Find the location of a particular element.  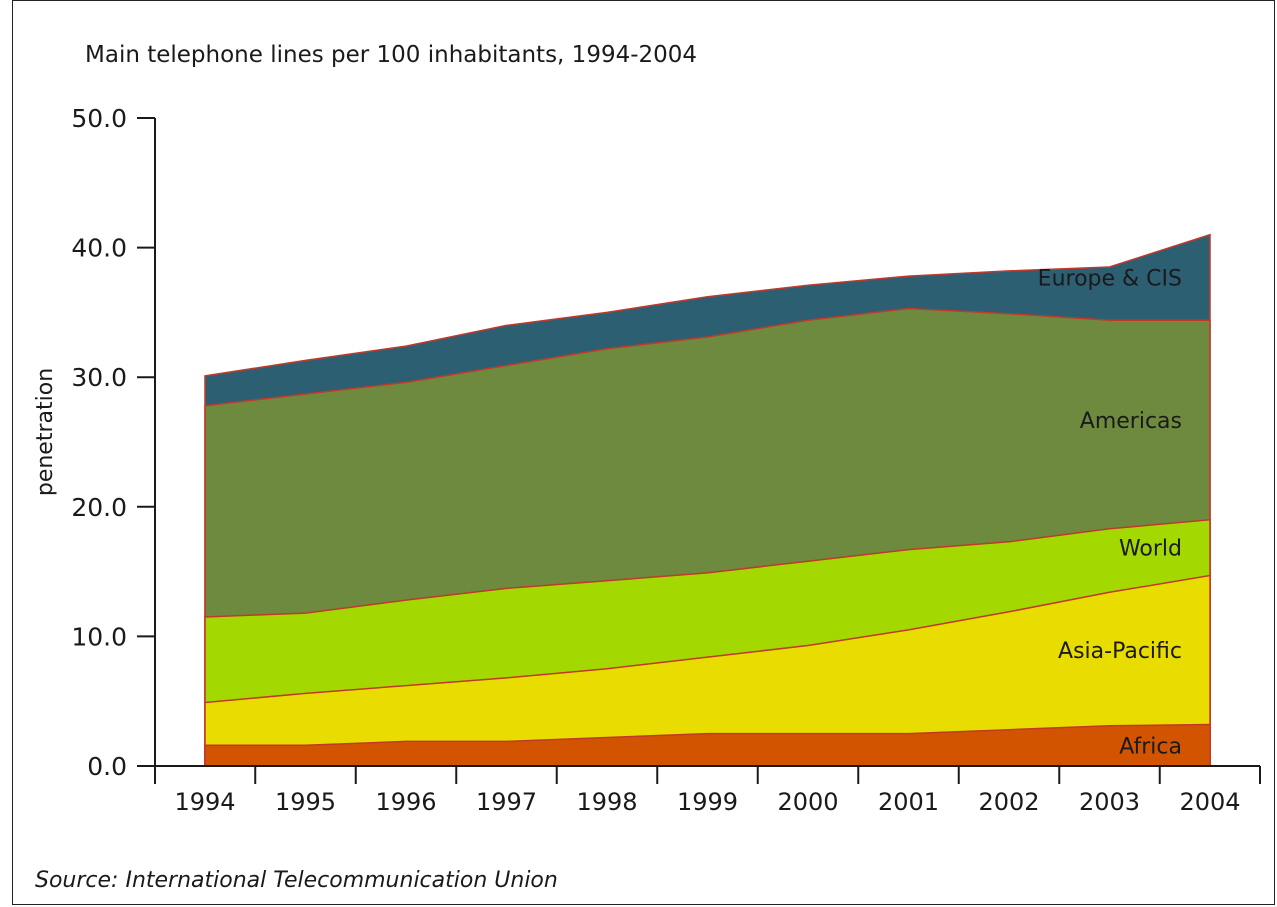

x-tick-label: 1995 is located at coordinates (305, 802).